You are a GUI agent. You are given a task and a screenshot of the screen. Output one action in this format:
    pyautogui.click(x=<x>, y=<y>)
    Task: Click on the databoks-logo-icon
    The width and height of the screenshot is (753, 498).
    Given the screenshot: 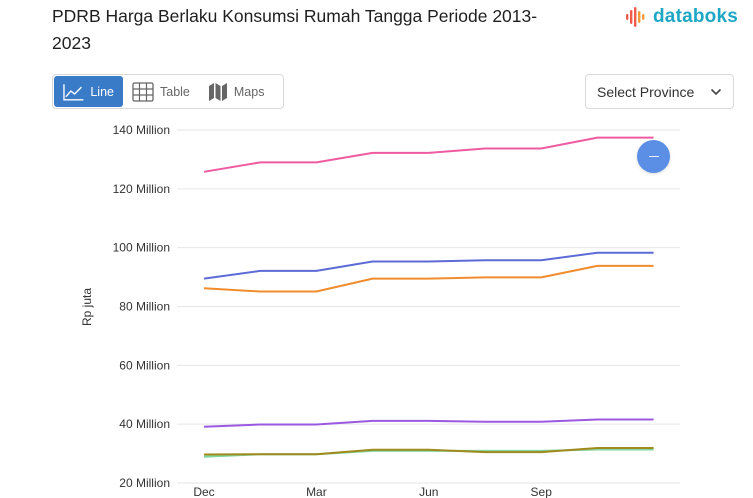 What is the action you would take?
    pyautogui.click(x=635, y=17)
    